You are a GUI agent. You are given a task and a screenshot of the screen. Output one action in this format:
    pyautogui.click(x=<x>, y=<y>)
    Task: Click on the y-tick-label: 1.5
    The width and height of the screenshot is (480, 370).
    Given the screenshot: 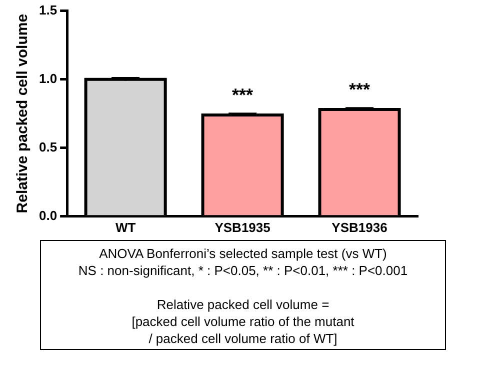 What is the action you would take?
    pyautogui.click(x=48, y=10)
    